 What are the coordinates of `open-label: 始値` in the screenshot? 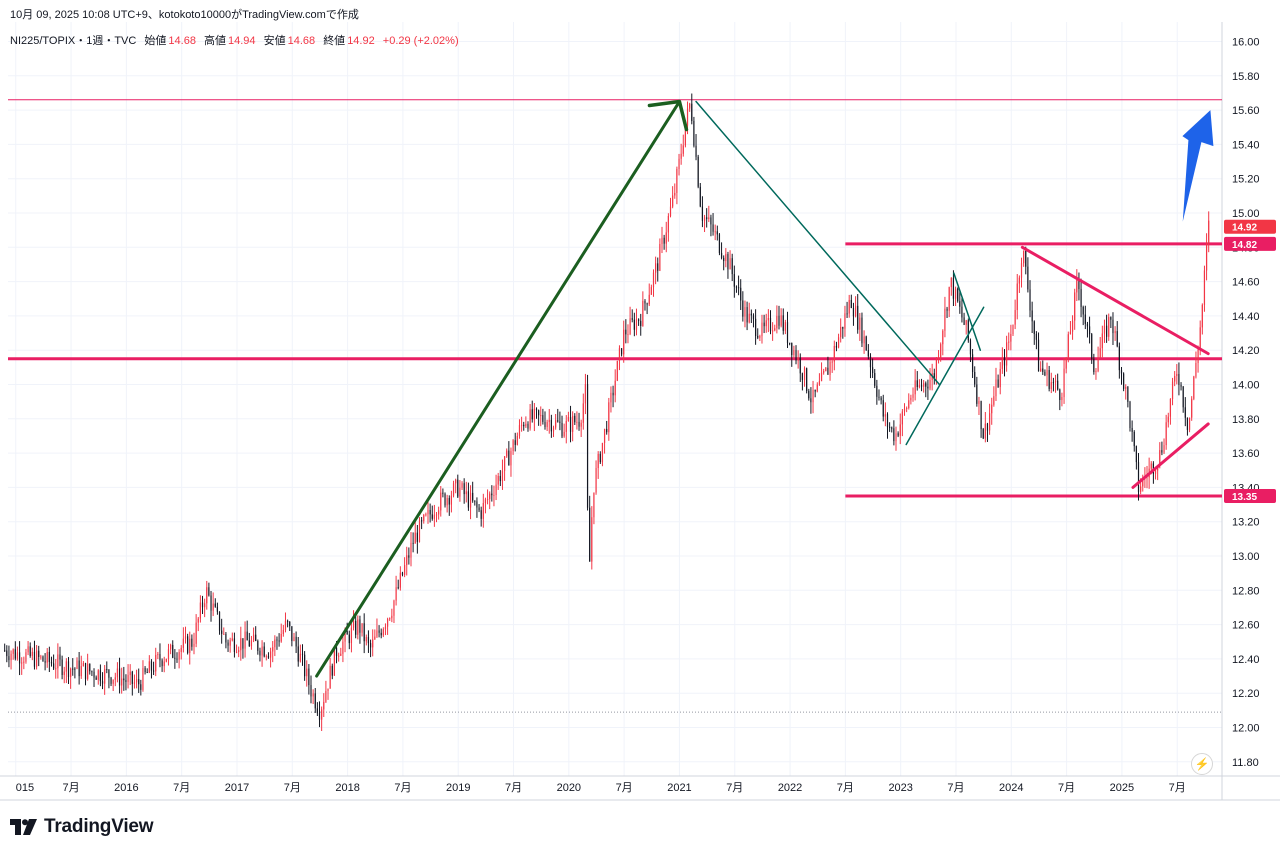 It's located at (155, 41).